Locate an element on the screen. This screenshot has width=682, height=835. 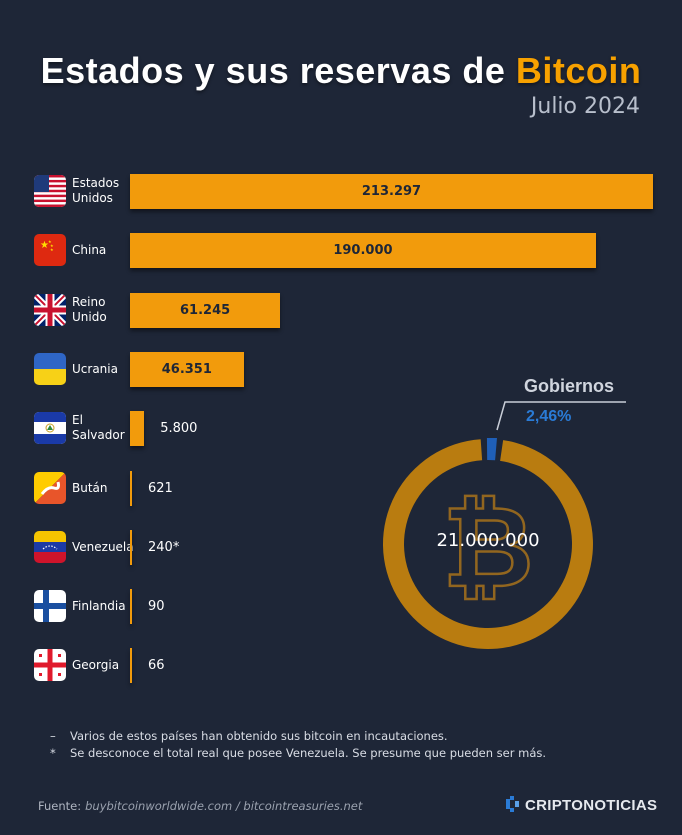
country-label: Ucrania is located at coordinates (95, 368).